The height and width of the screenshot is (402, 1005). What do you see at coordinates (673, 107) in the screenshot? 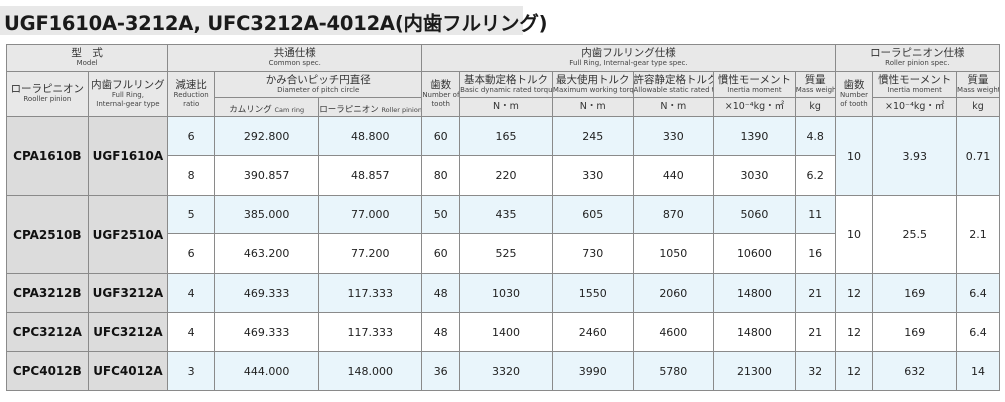
I see `static-torque-unit: N・m` at bounding box center [673, 107].